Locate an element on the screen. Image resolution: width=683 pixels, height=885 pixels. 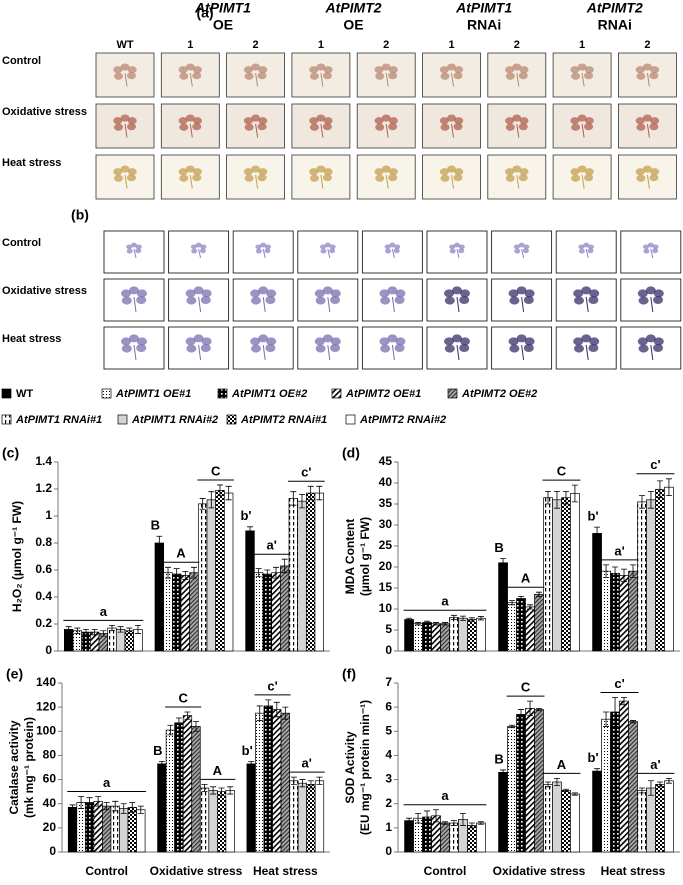
y-tick-label: 0 is located at coordinates (52, 851).